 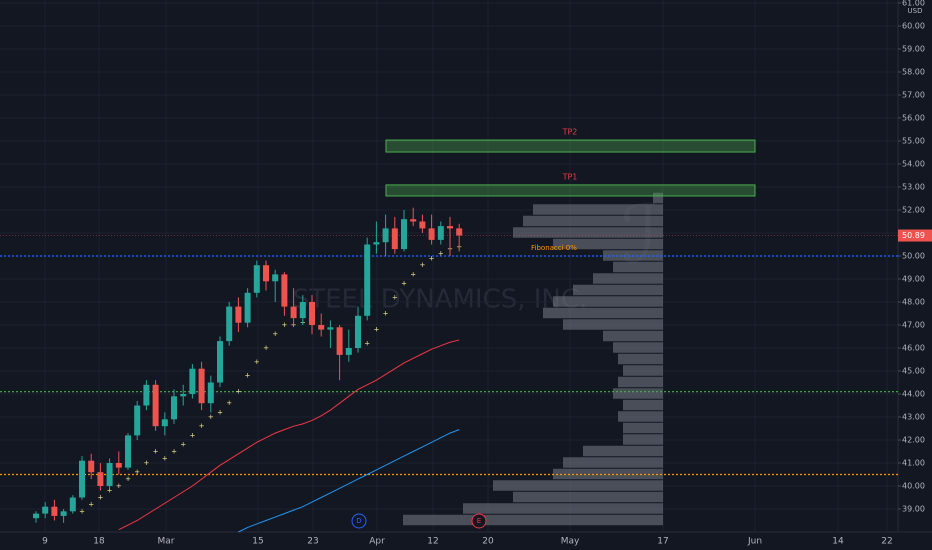 I want to click on x-tick-label: Apr, so click(x=377, y=542).